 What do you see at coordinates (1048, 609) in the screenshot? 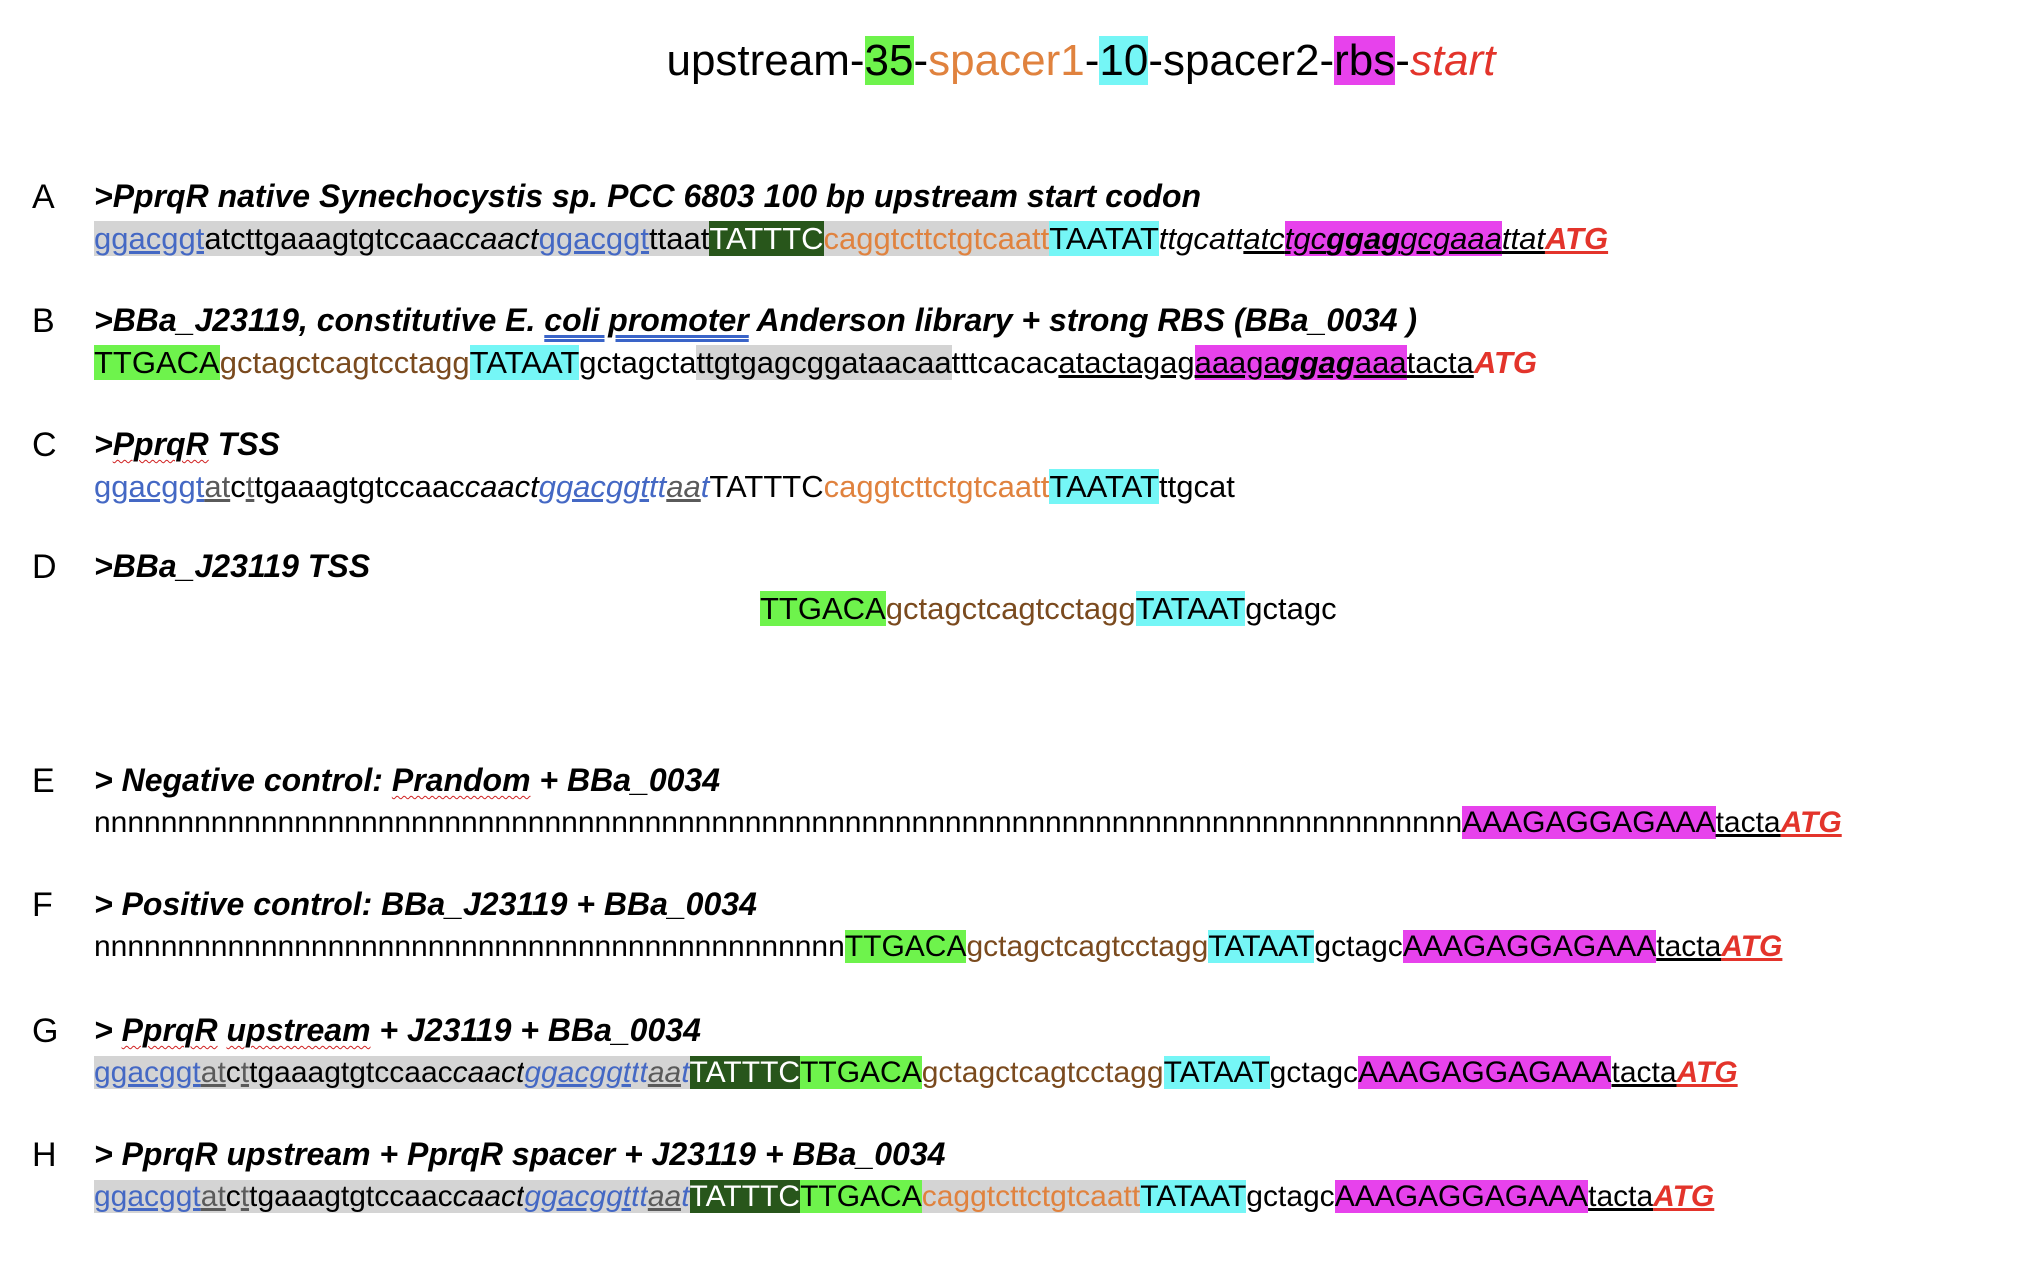
I see `sequence: TTGACAgctagctcagtcctaggTATAATgctagc` at bounding box center [1048, 609].